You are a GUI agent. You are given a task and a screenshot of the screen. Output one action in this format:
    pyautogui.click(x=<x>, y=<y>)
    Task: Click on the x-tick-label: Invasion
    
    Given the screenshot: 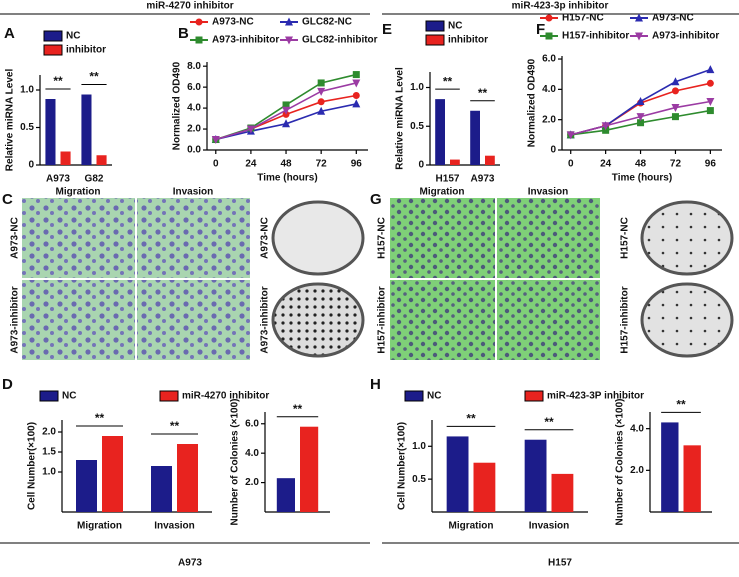 What is the action you would take?
    pyautogui.click(x=174, y=526)
    